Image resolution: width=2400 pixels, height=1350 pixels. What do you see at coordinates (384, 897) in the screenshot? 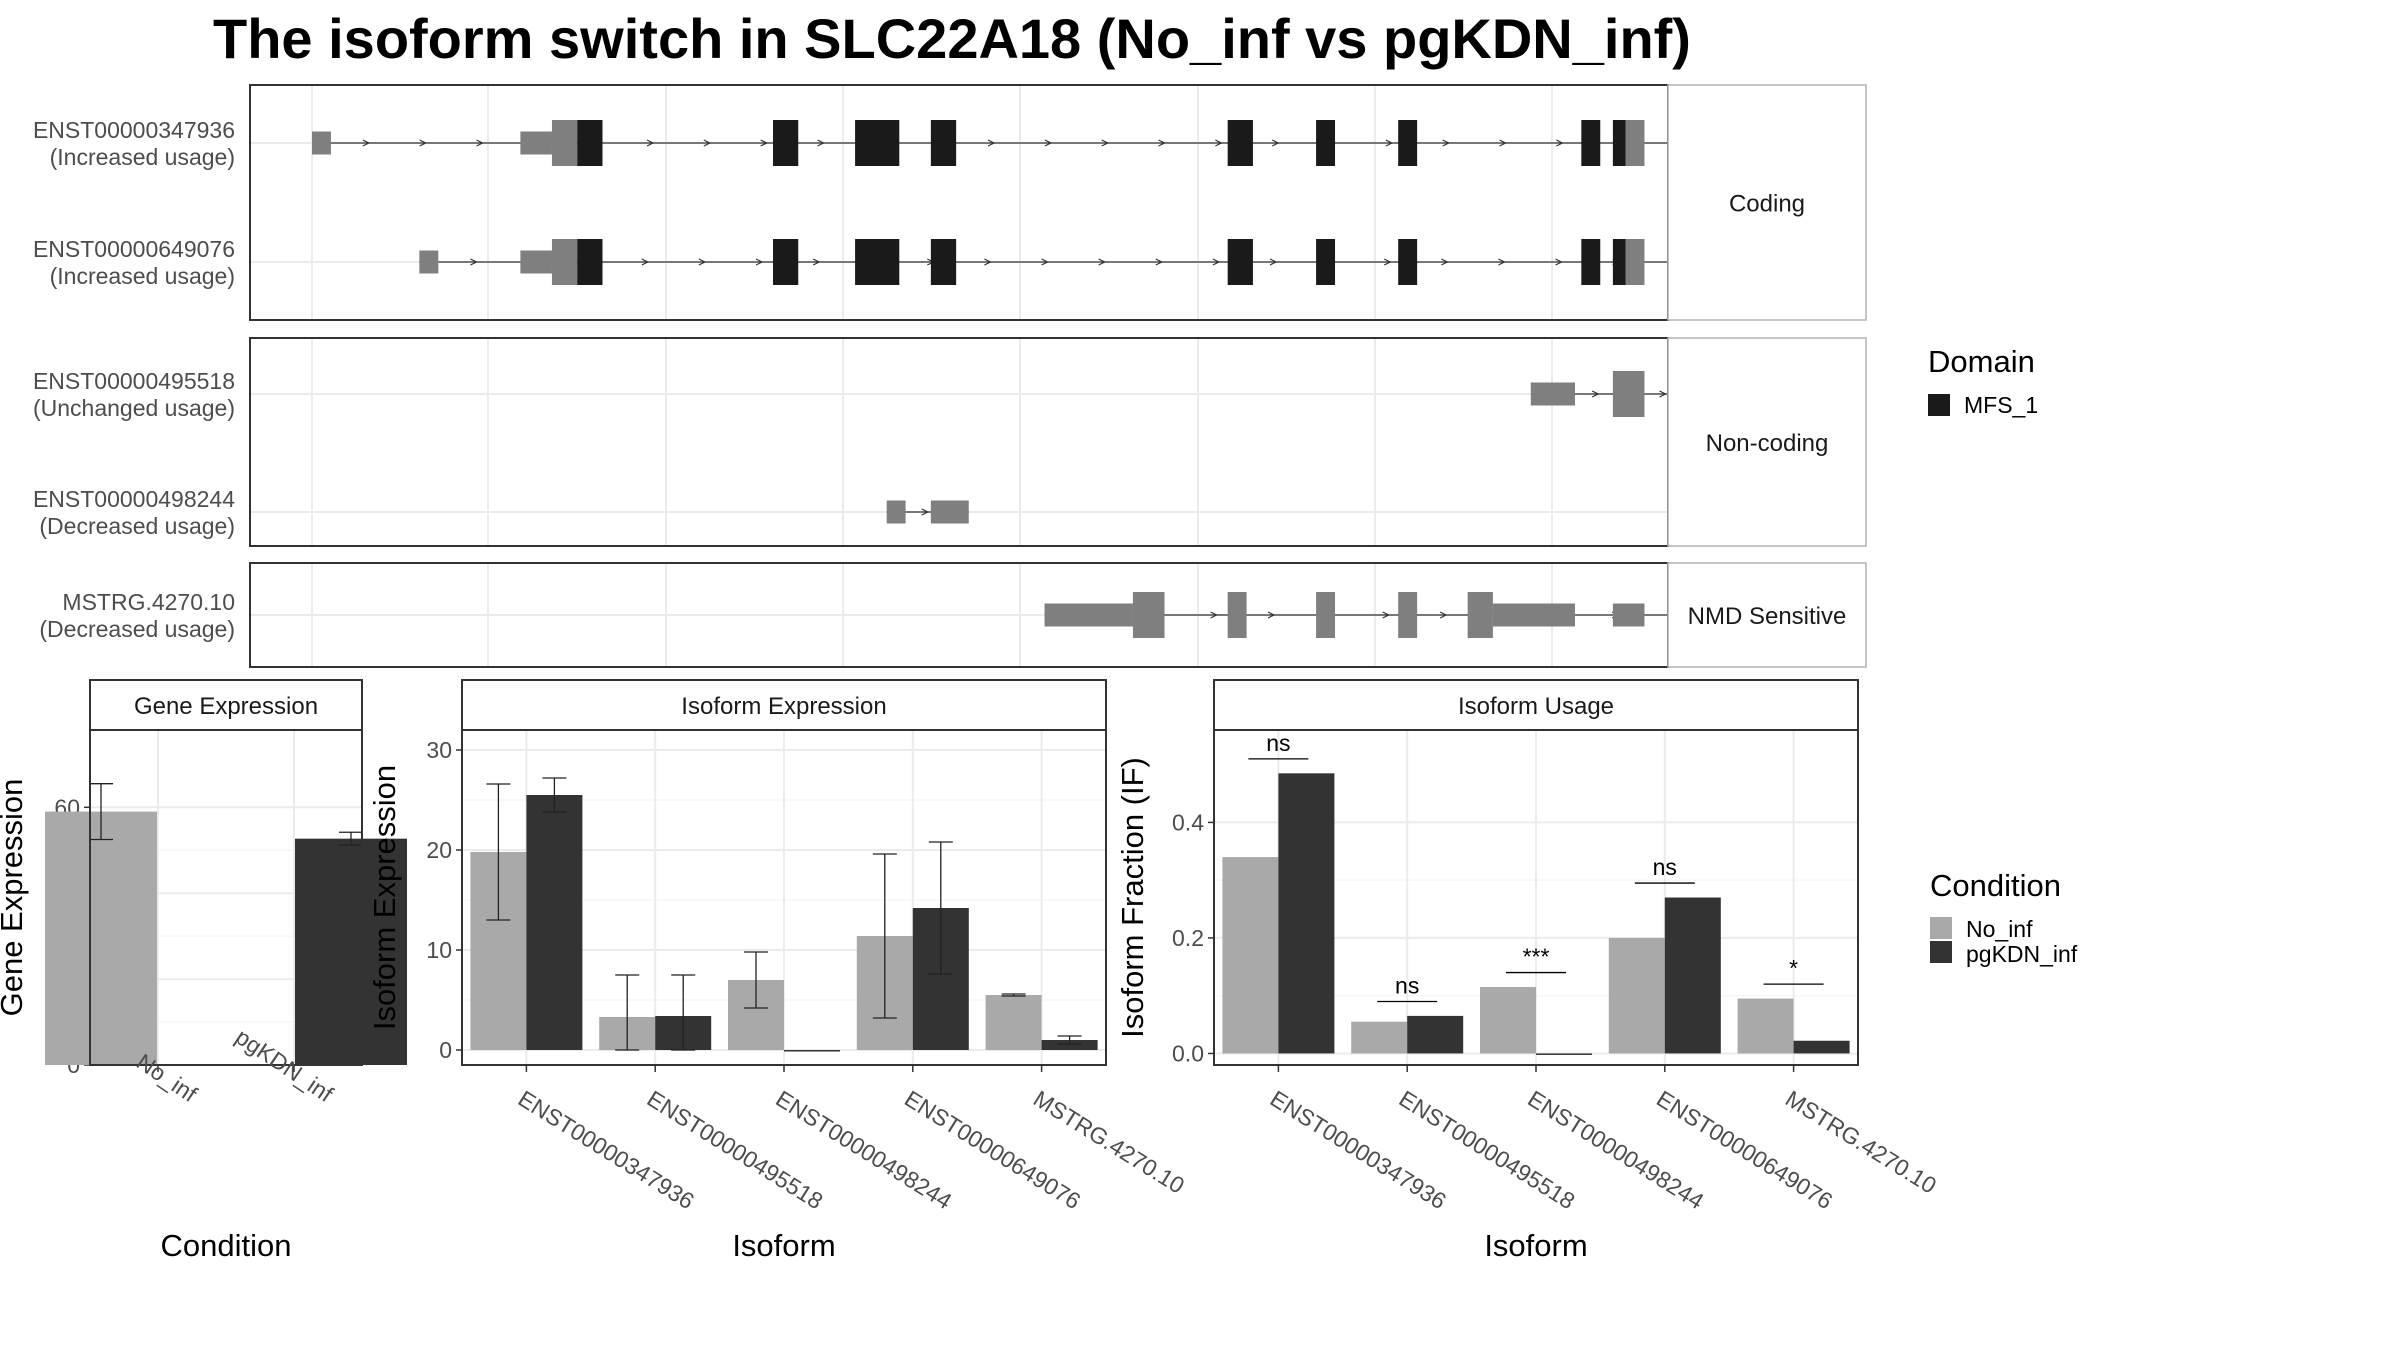
I see `y-axis-title: Isoform Expression` at bounding box center [384, 897].